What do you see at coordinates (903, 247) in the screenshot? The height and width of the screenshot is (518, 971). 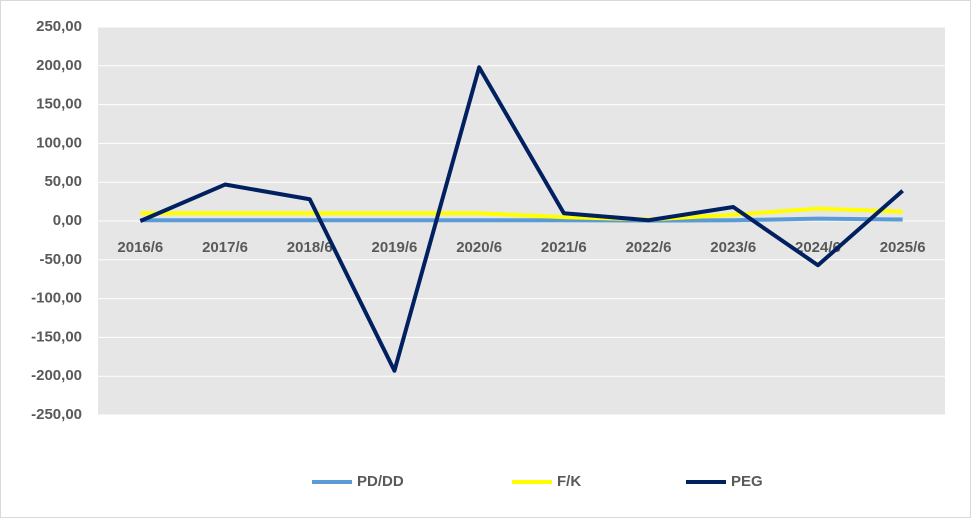 I see `x-tick-label: 2025/6` at bounding box center [903, 247].